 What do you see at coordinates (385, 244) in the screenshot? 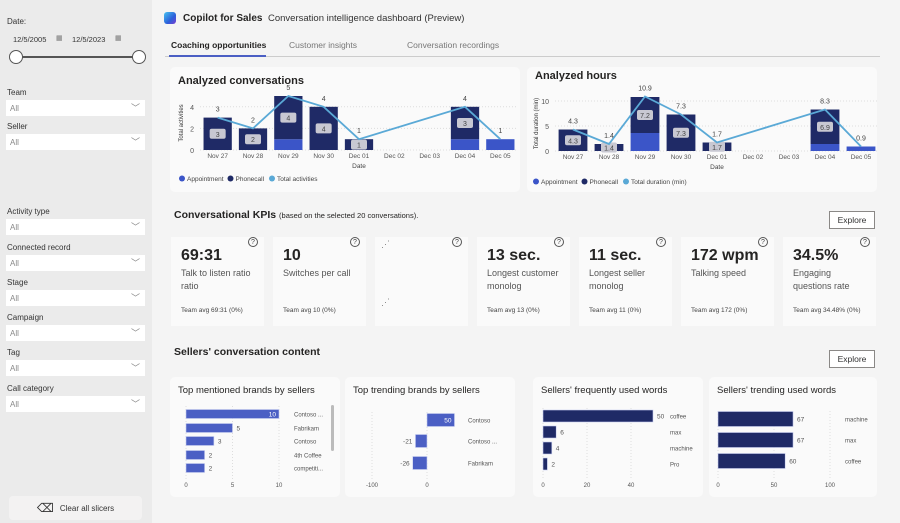
I see `loading-spinner-icon: ⋰` at bounding box center [385, 244].